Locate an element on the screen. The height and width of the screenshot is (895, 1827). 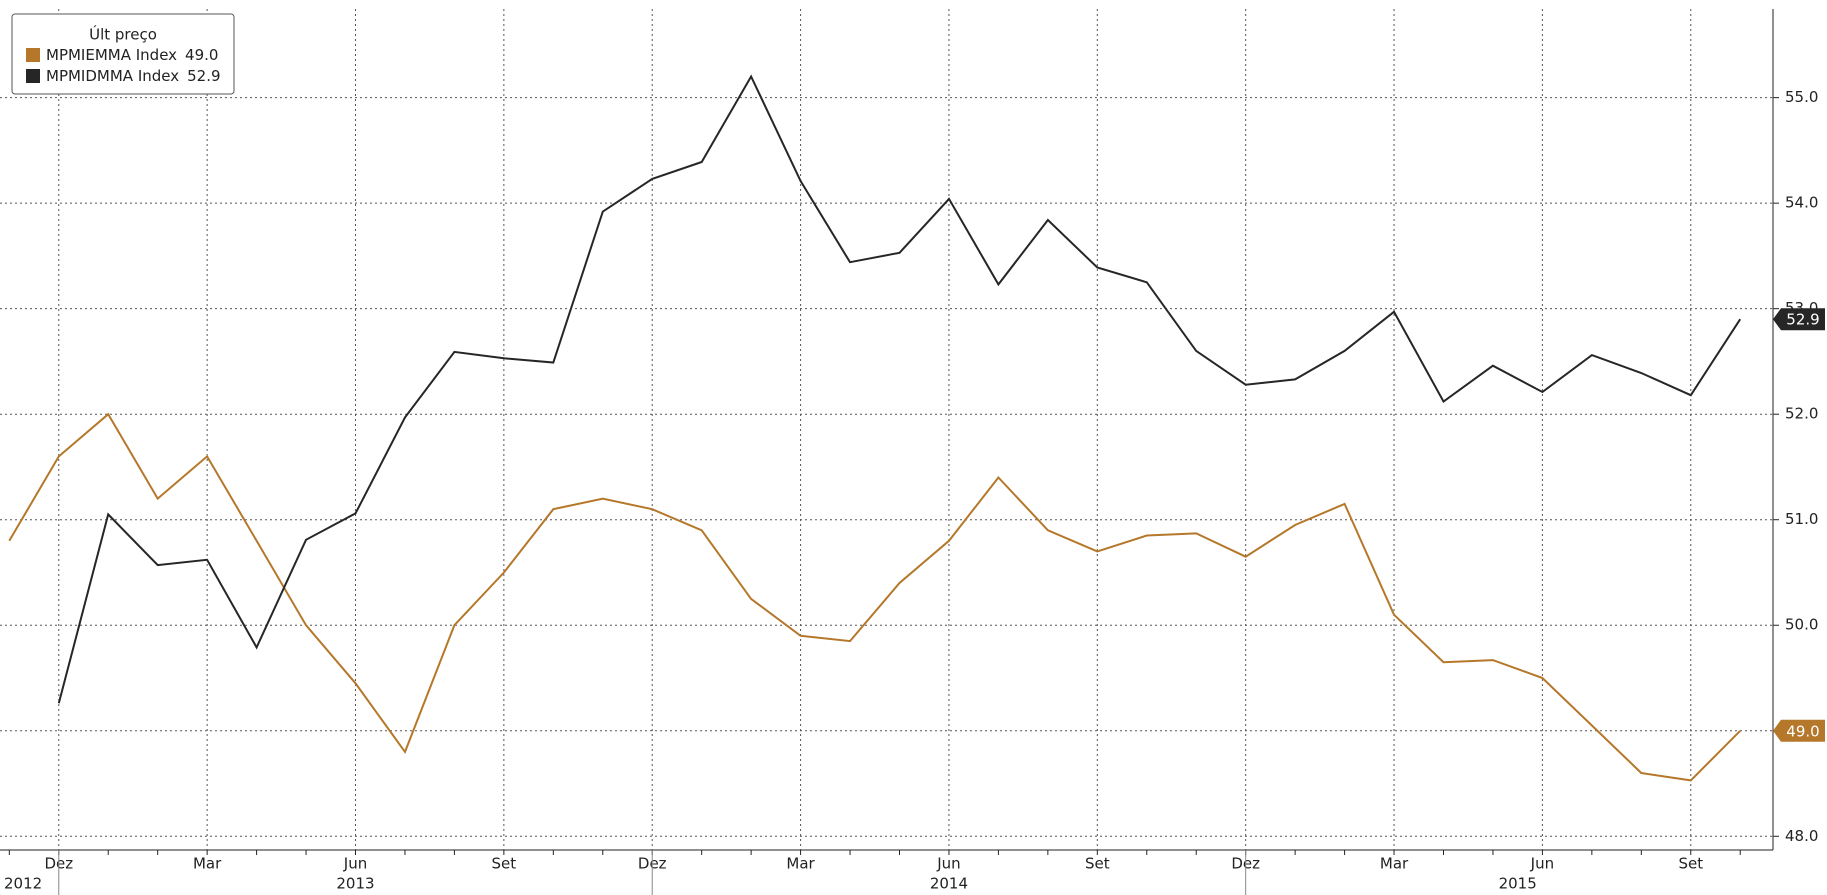
legend-last: 52.9 is located at coordinates (203, 76).